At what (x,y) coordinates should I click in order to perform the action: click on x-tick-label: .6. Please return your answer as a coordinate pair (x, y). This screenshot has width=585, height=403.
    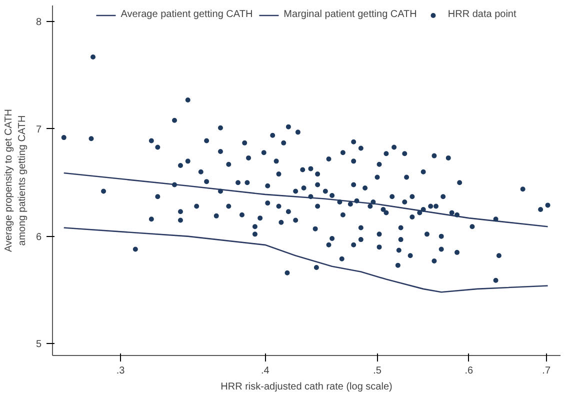
    Looking at the image, I should click on (469, 371).